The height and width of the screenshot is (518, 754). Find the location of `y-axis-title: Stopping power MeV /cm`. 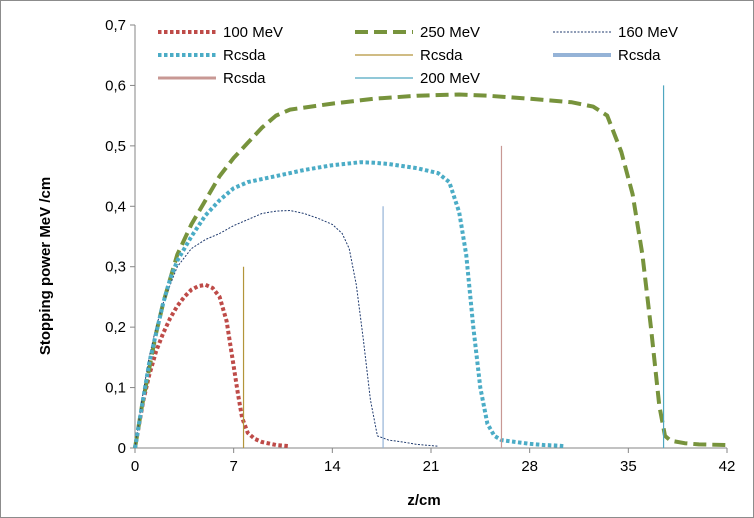

y-axis-title: Stopping power MeV /cm is located at coordinates (45, 266).